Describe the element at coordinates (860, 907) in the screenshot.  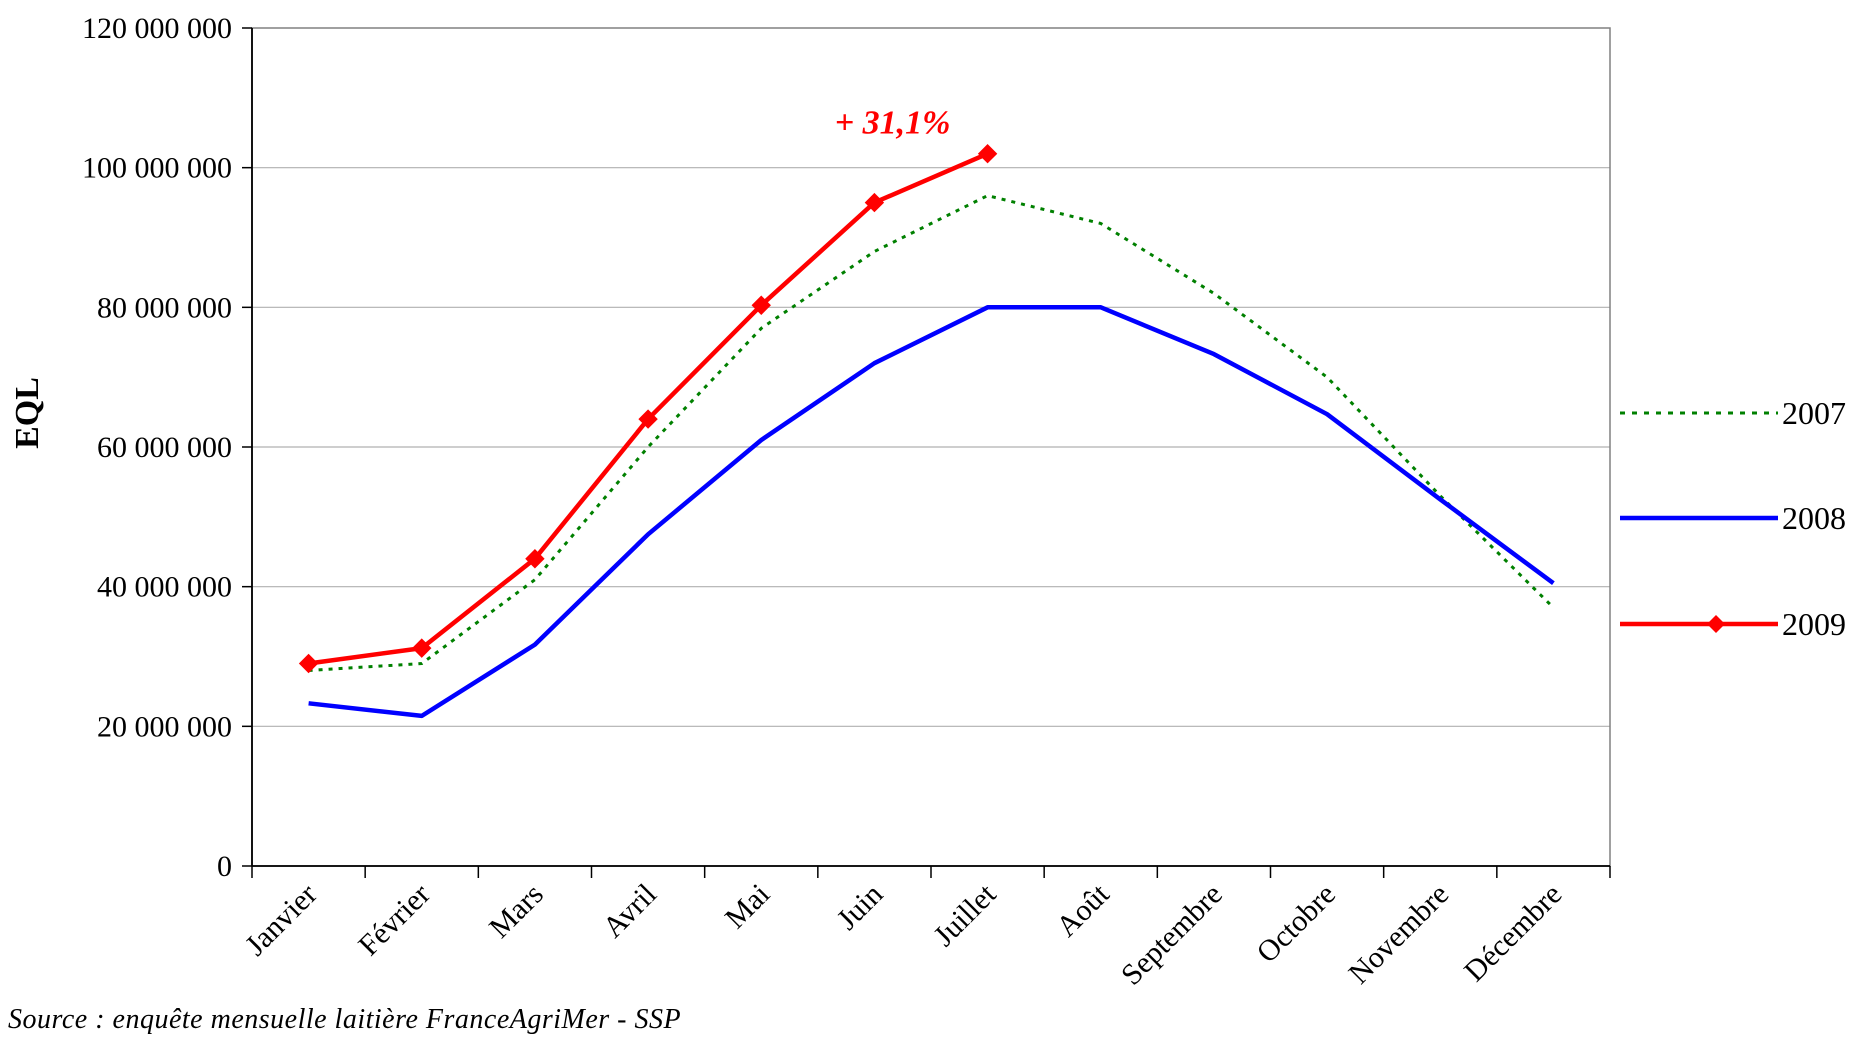
I see `x-tick-label: Juin` at that location.